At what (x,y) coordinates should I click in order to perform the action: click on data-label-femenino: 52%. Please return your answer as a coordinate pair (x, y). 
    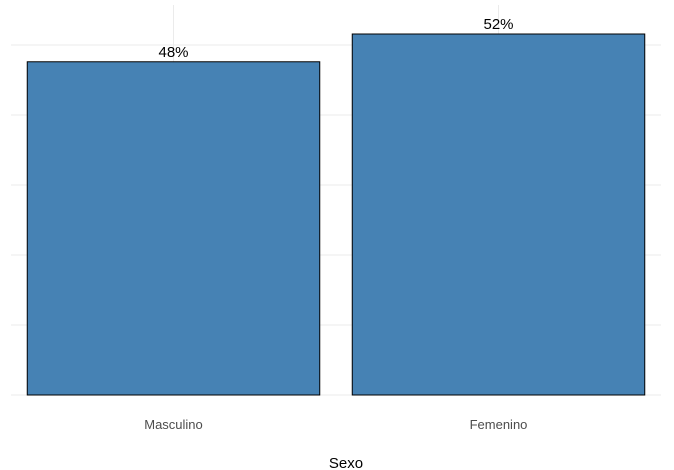
    Looking at the image, I should click on (498, 24).